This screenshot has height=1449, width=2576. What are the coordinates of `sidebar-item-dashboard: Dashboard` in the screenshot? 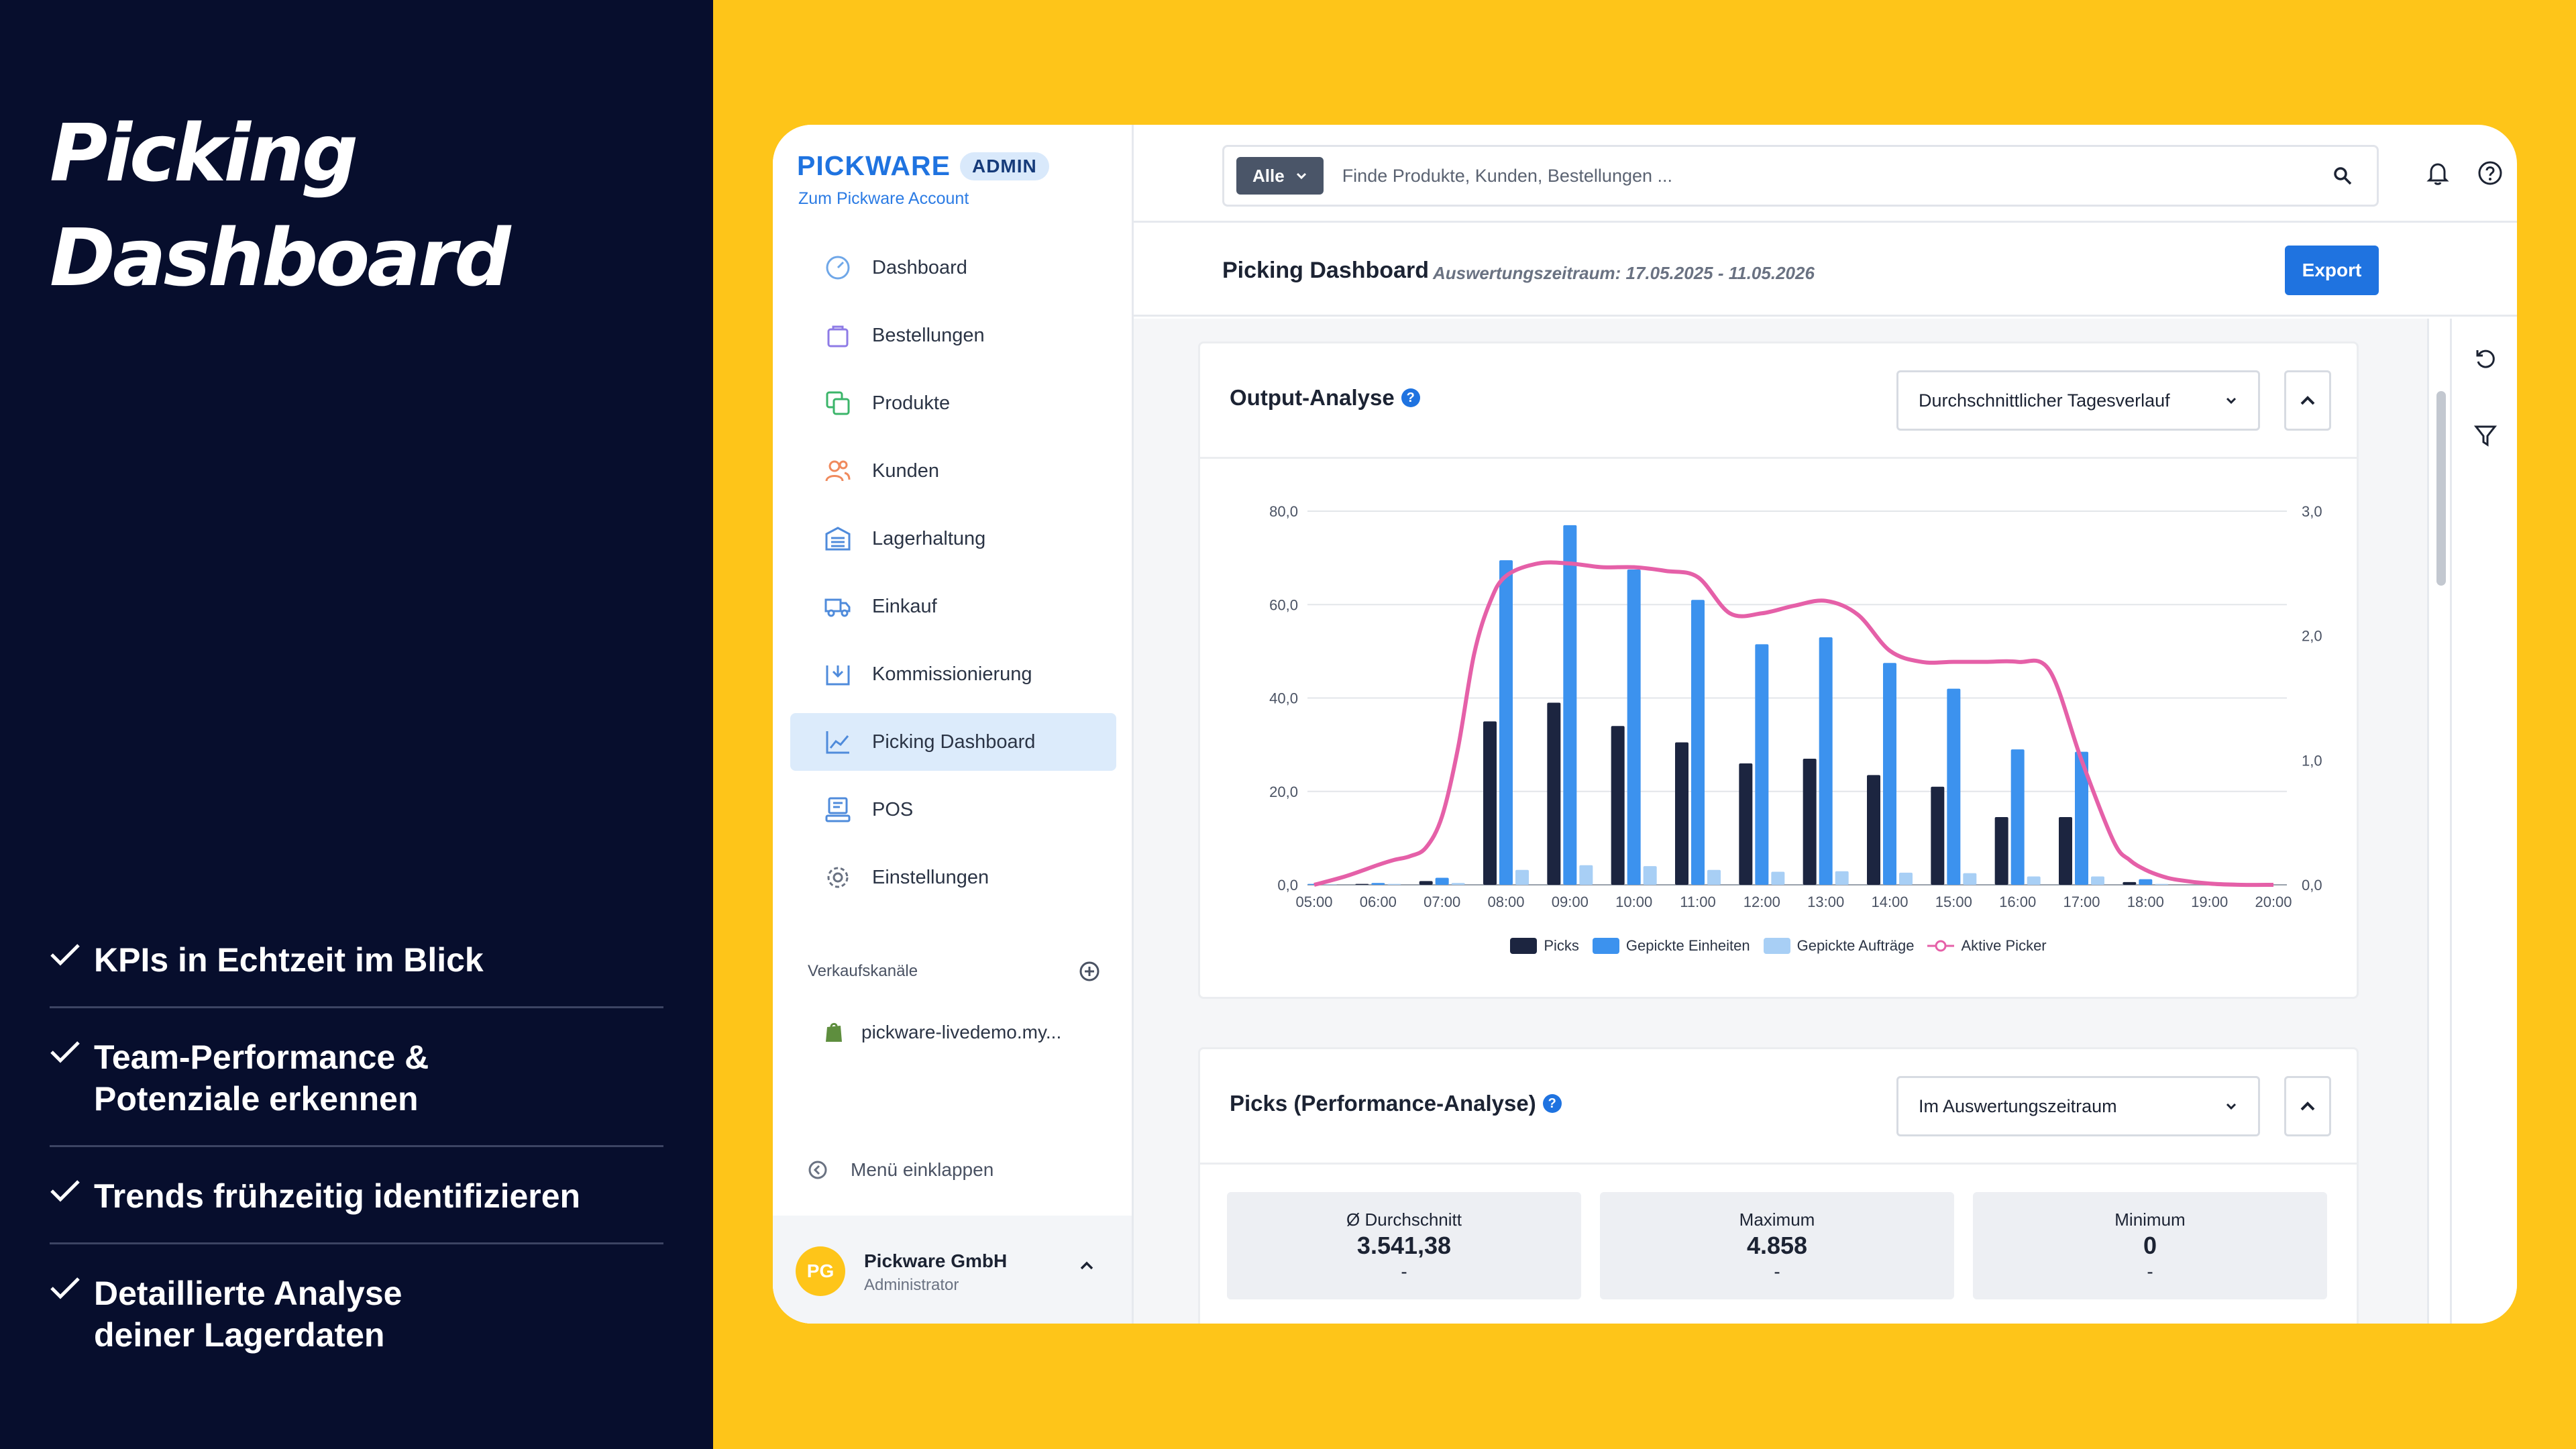 It's located at (953, 268).